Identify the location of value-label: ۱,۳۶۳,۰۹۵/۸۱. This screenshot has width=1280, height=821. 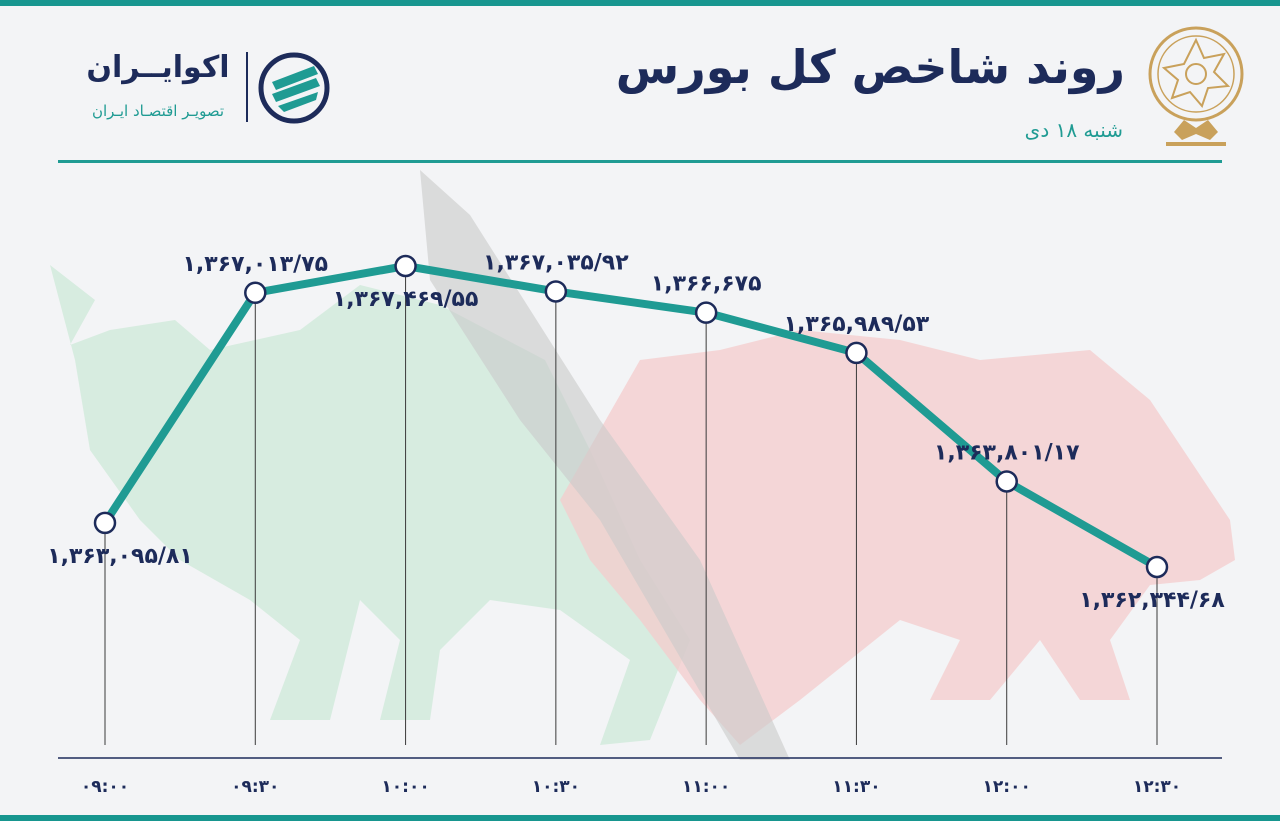
(120, 556).